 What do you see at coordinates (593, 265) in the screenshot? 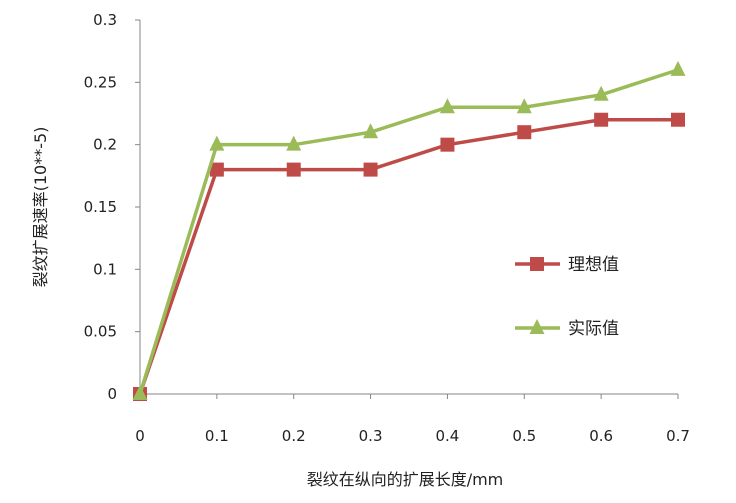
I see `legend-label: 理想值` at bounding box center [593, 265].